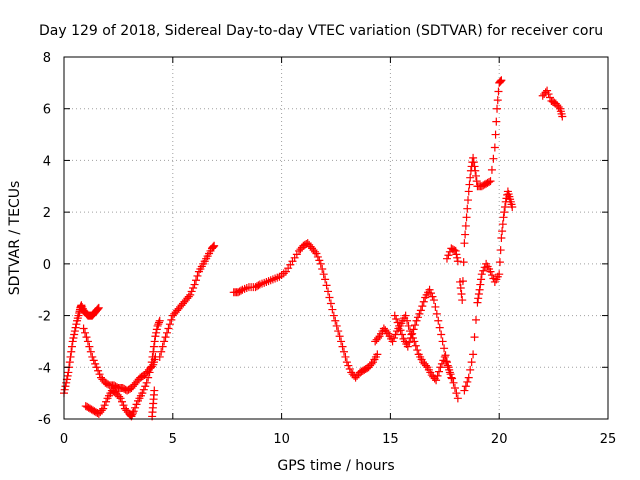 Image resolution: width=640 pixels, height=480 pixels. What do you see at coordinates (47, 265) in the screenshot?
I see `y-tick-label: 0` at bounding box center [47, 265].